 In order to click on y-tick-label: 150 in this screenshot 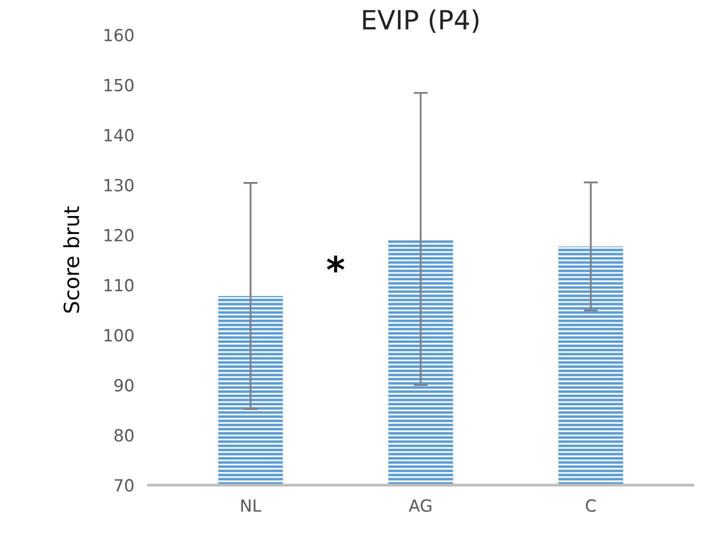, I will do `click(119, 85)`.